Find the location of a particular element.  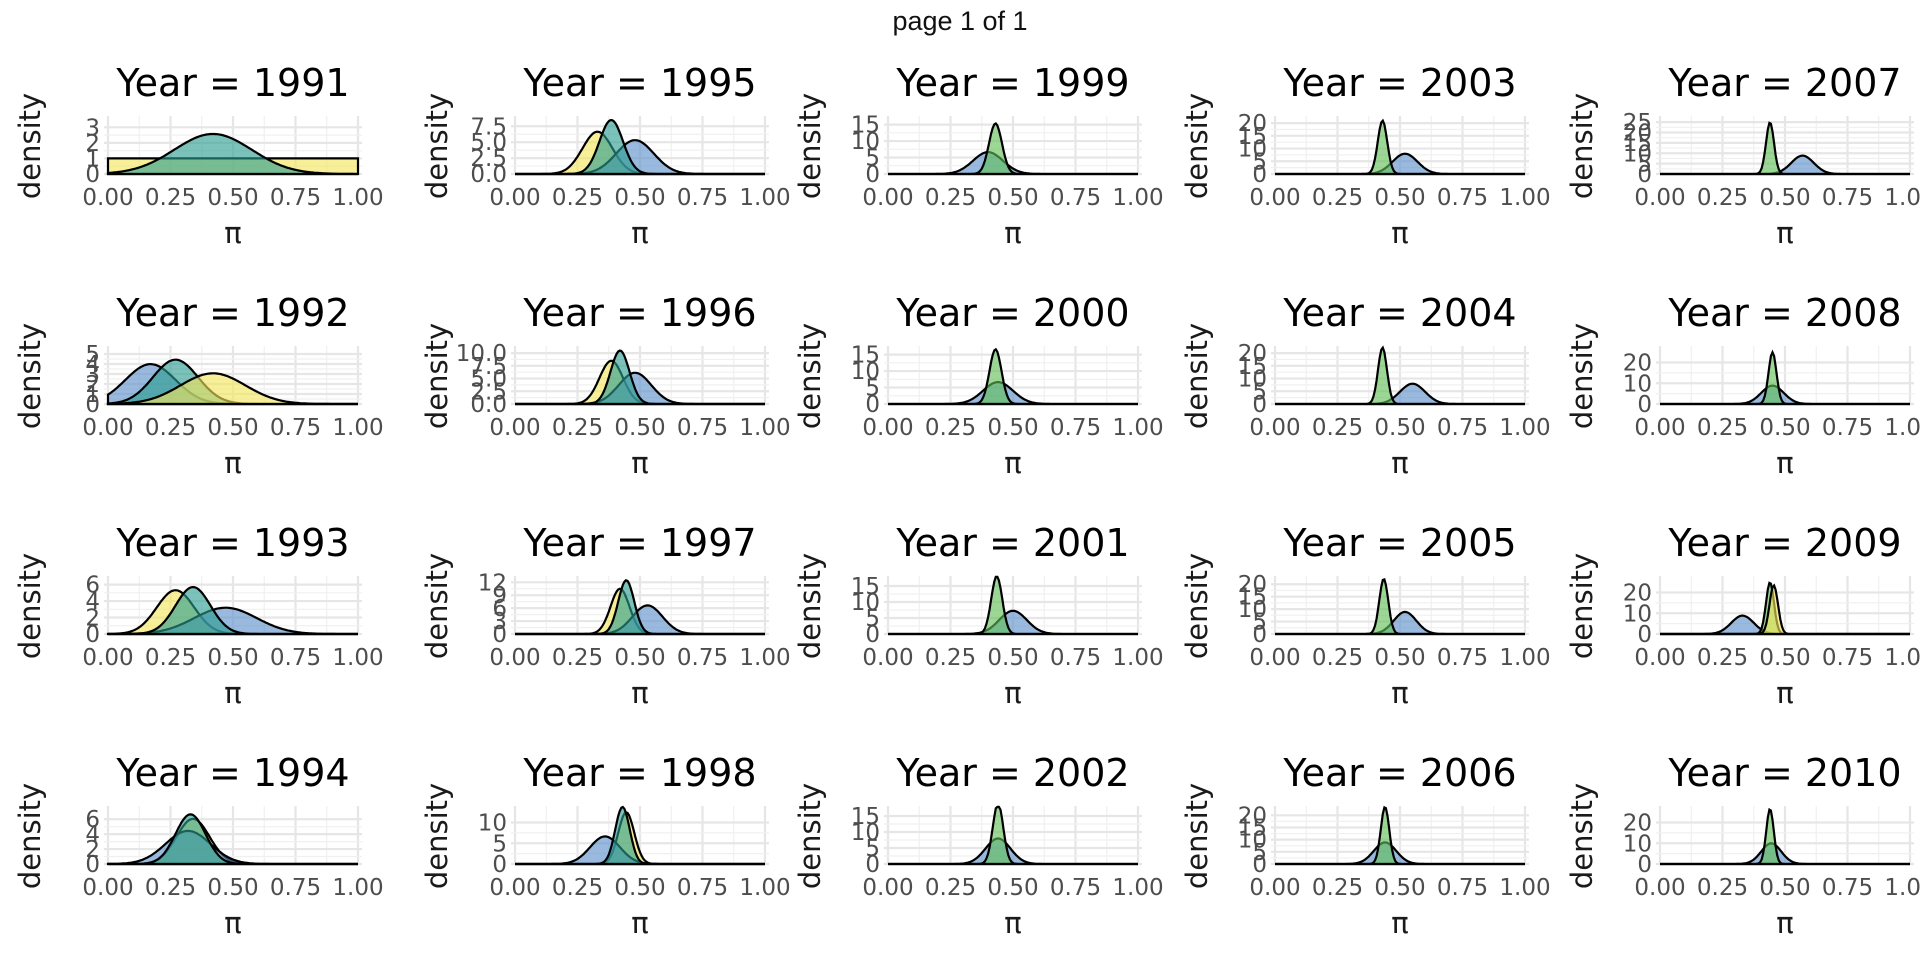

y-tick-label: 3 is located at coordinates (92, 375).